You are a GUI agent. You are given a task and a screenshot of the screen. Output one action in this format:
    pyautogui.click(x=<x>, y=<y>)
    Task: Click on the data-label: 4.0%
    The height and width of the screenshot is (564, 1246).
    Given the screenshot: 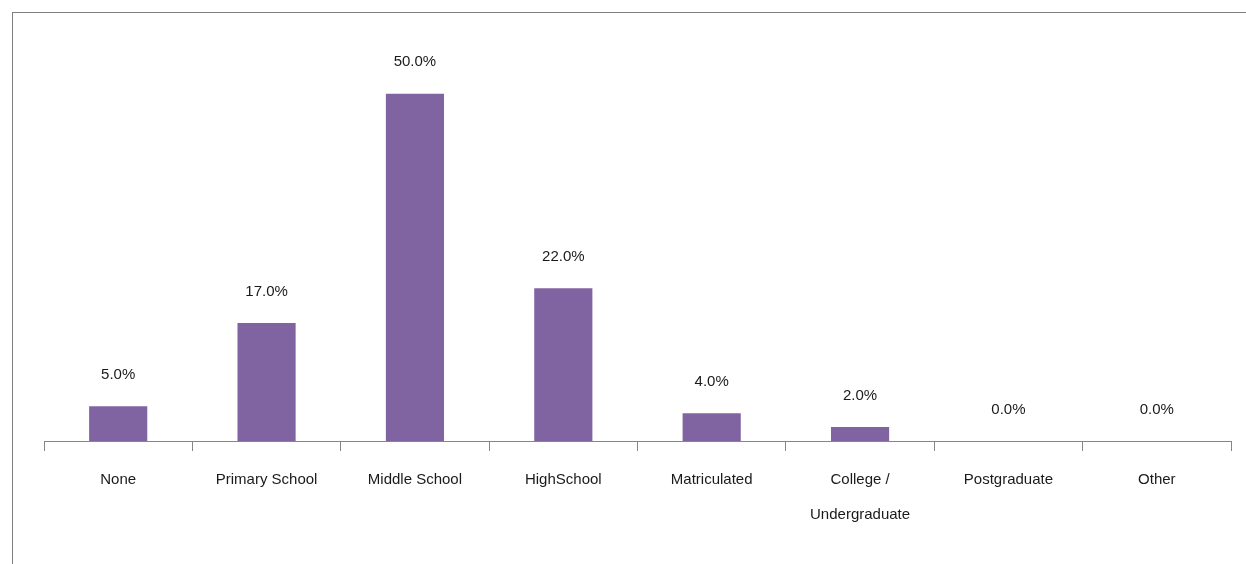 What is the action you would take?
    pyautogui.click(x=711, y=380)
    